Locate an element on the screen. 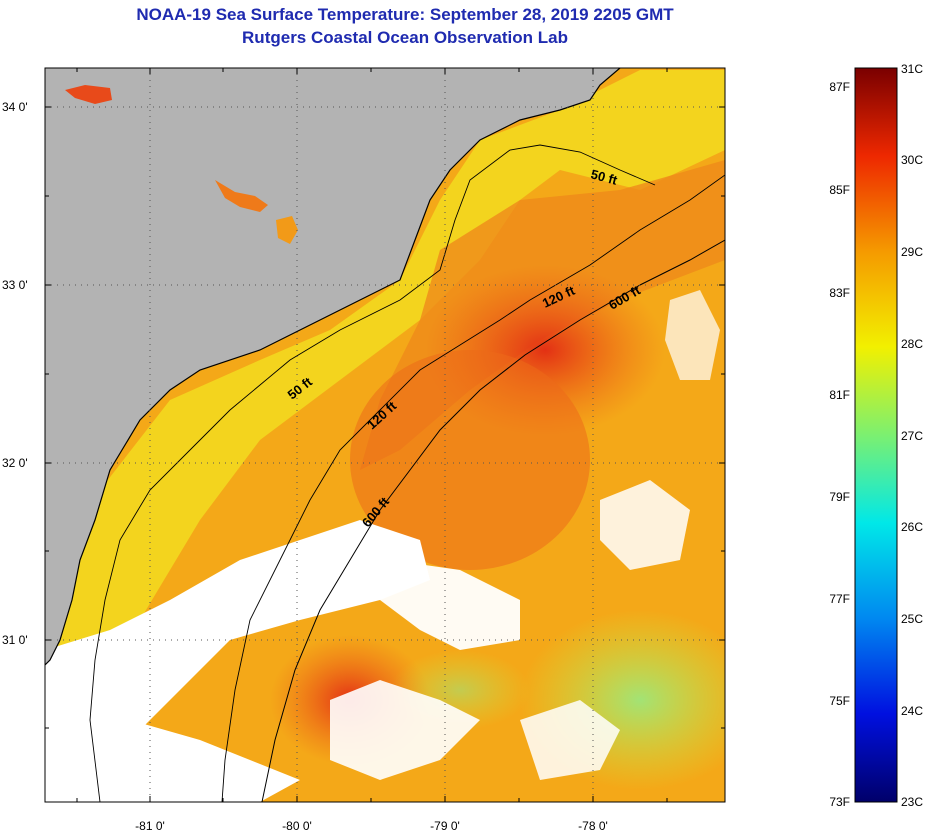 The image size is (936, 832). lat-label-33: 33 0' is located at coordinates (15, 285).